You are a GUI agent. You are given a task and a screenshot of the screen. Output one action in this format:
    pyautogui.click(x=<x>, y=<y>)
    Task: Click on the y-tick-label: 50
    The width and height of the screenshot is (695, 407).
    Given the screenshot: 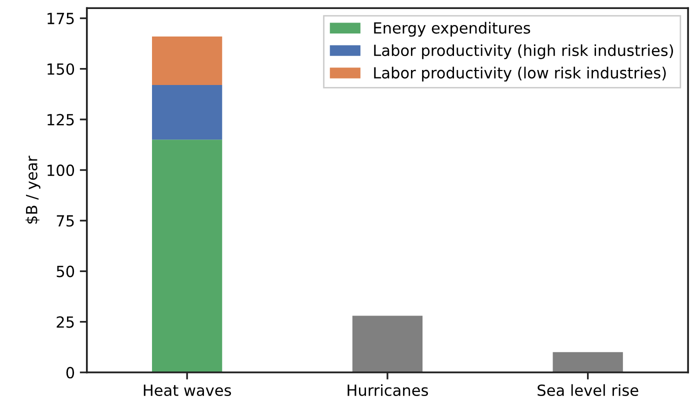 What is the action you would take?
    pyautogui.click(x=65, y=272)
    